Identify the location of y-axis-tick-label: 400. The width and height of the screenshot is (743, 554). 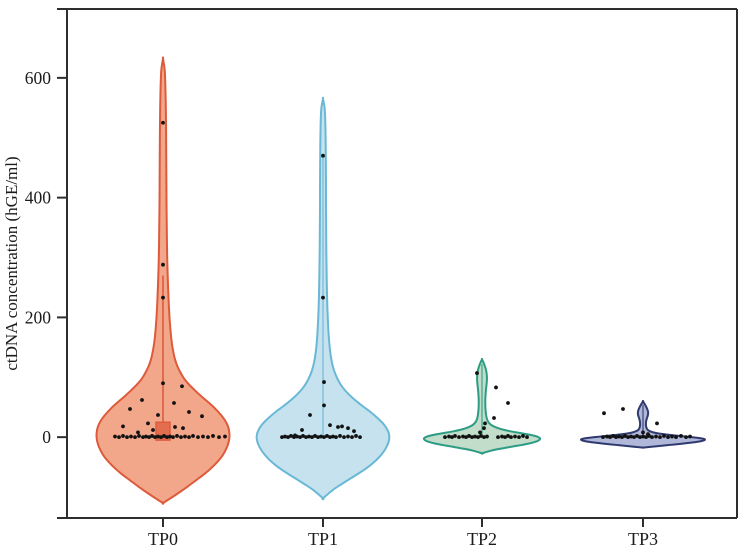
(38, 198).